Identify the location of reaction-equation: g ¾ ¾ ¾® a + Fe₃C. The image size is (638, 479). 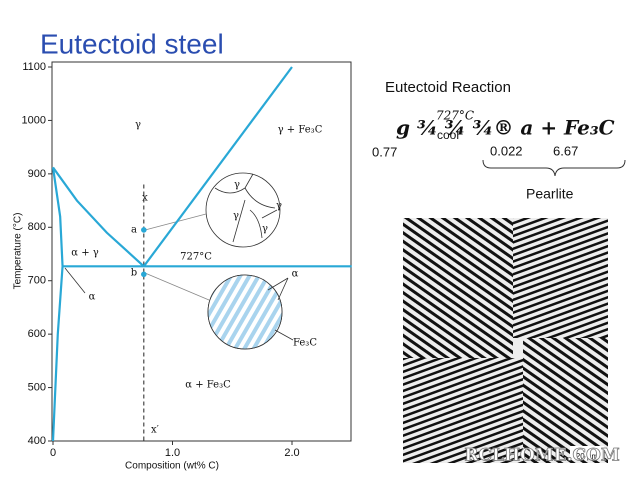
(505, 128).